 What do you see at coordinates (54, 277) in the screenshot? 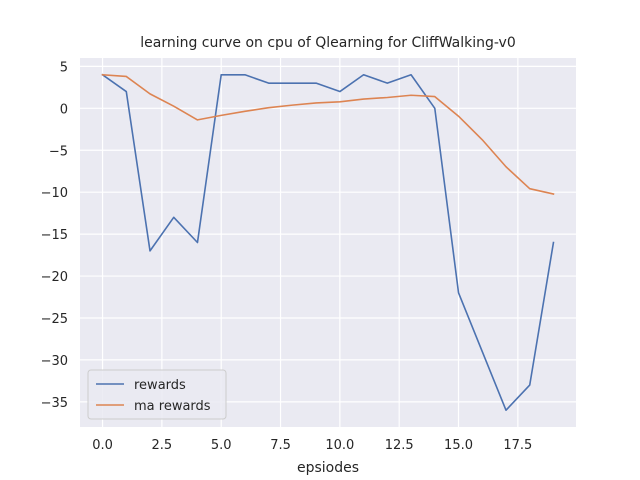
I see `y-tick-label: −20` at bounding box center [54, 277].